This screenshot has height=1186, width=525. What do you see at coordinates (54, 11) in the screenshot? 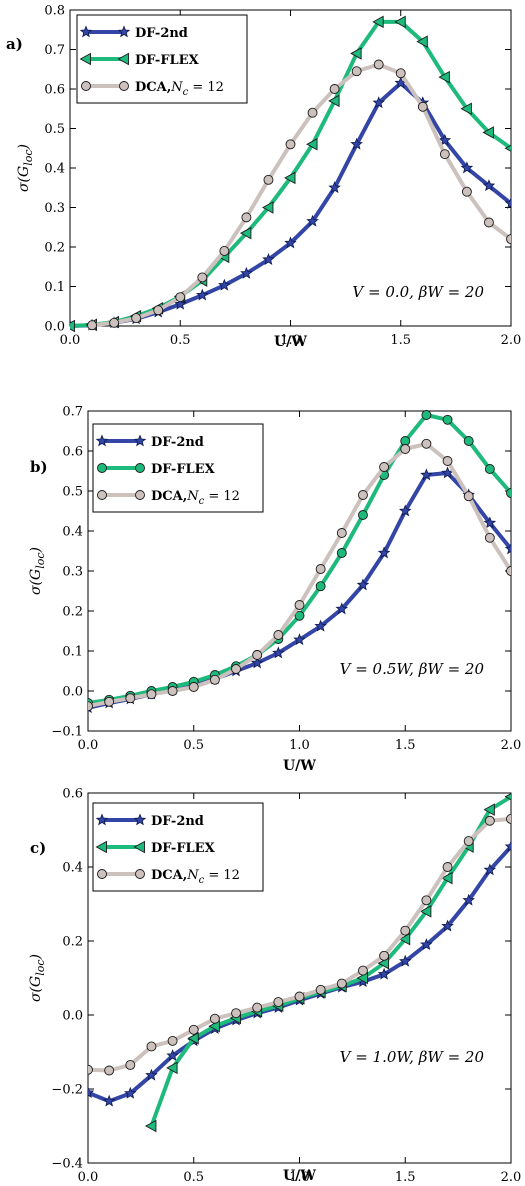
I see `y-tick-label: 0.8` at bounding box center [54, 11].